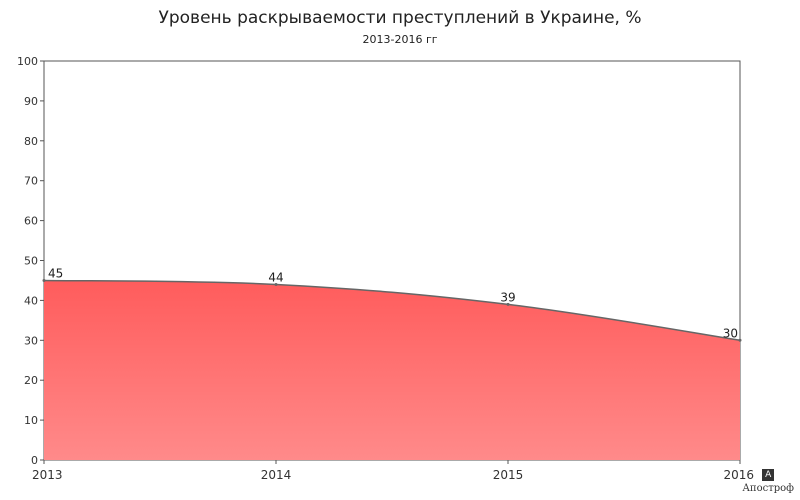 Image resolution: width=800 pixels, height=500 pixels. What do you see at coordinates (507, 297) in the screenshot?
I see `data-label: 39` at bounding box center [507, 297].